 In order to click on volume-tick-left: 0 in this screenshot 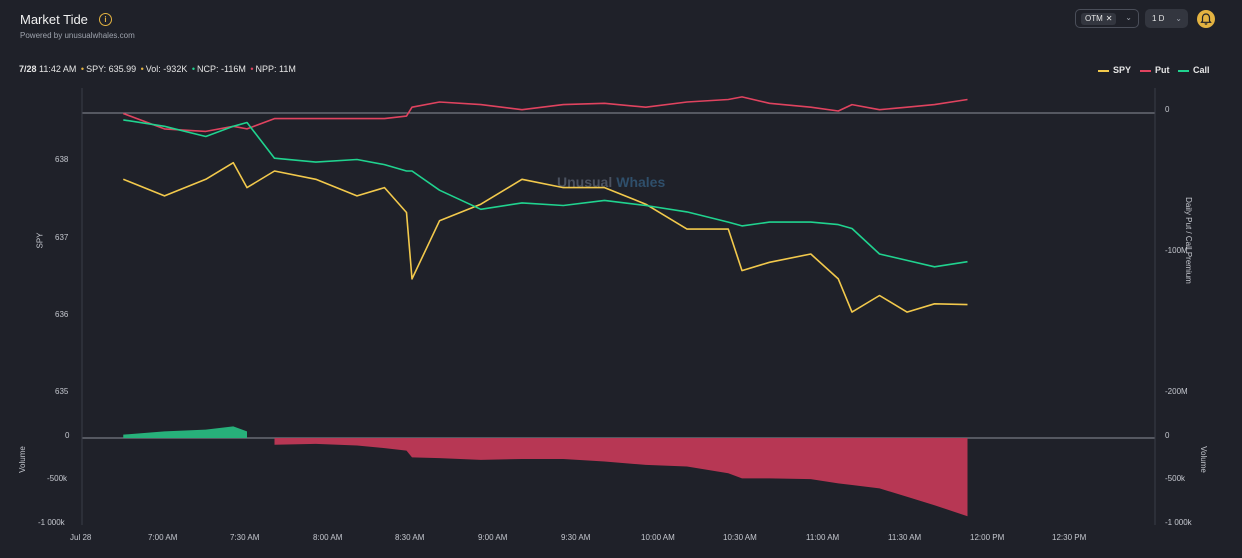, I will do `click(67, 435)`.